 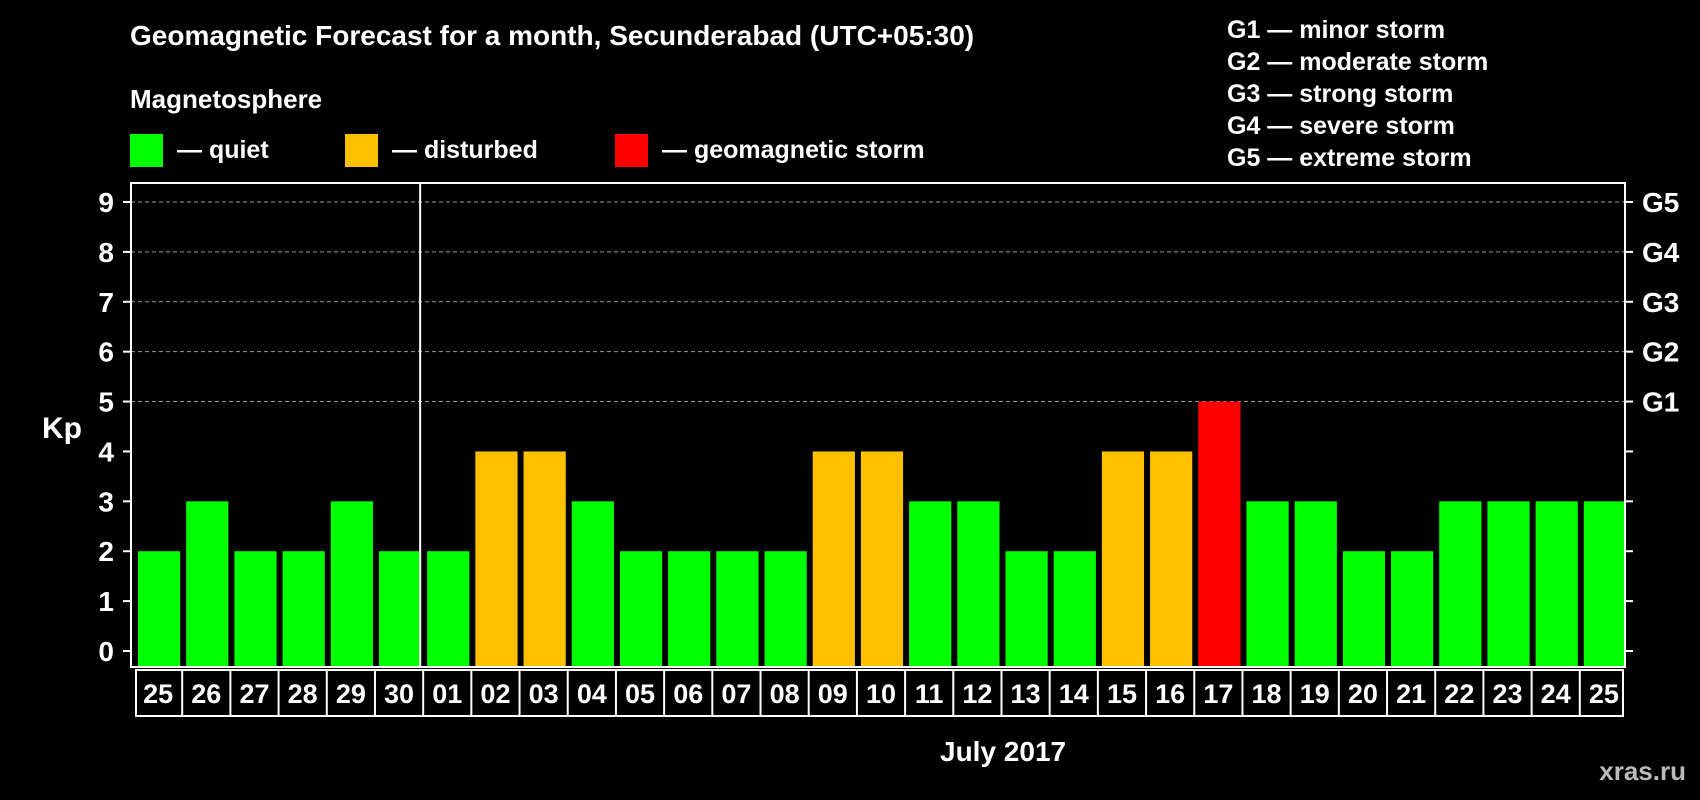 What do you see at coordinates (62, 428) in the screenshot?
I see `y-axis-title: Kp` at bounding box center [62, 428].